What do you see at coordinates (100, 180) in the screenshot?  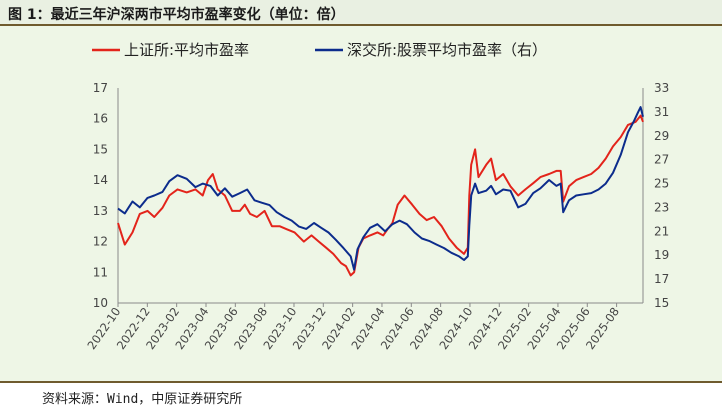 I see `left-tick-label: 14` at bounding box center [100, 180].